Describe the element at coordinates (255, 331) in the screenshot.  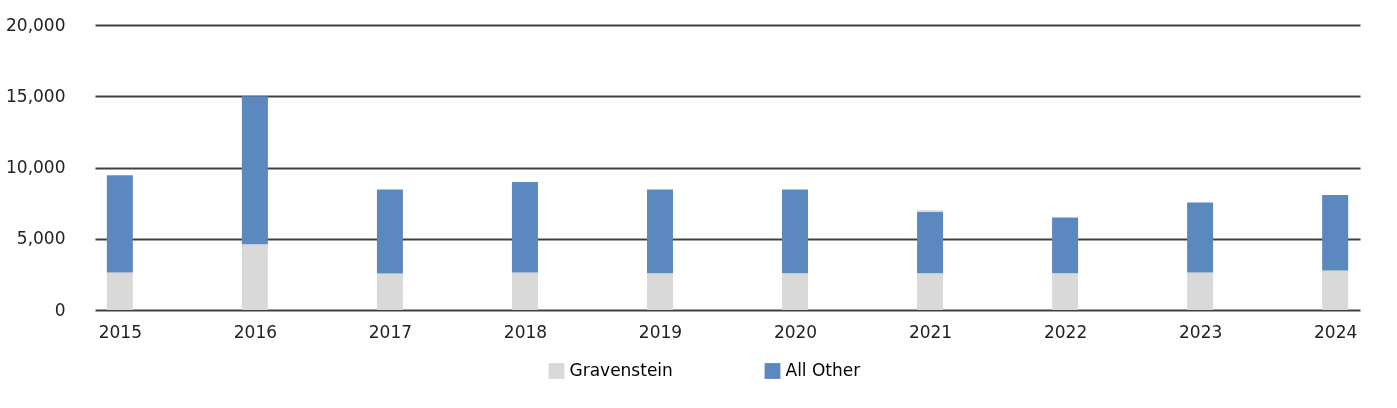
I see `x-tick-label: 2016` at that location.